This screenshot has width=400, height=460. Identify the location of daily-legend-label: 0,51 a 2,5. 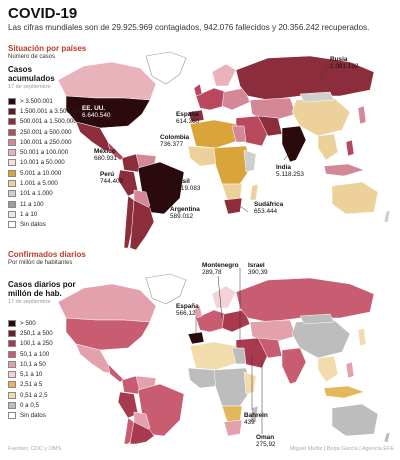
(34, 395).